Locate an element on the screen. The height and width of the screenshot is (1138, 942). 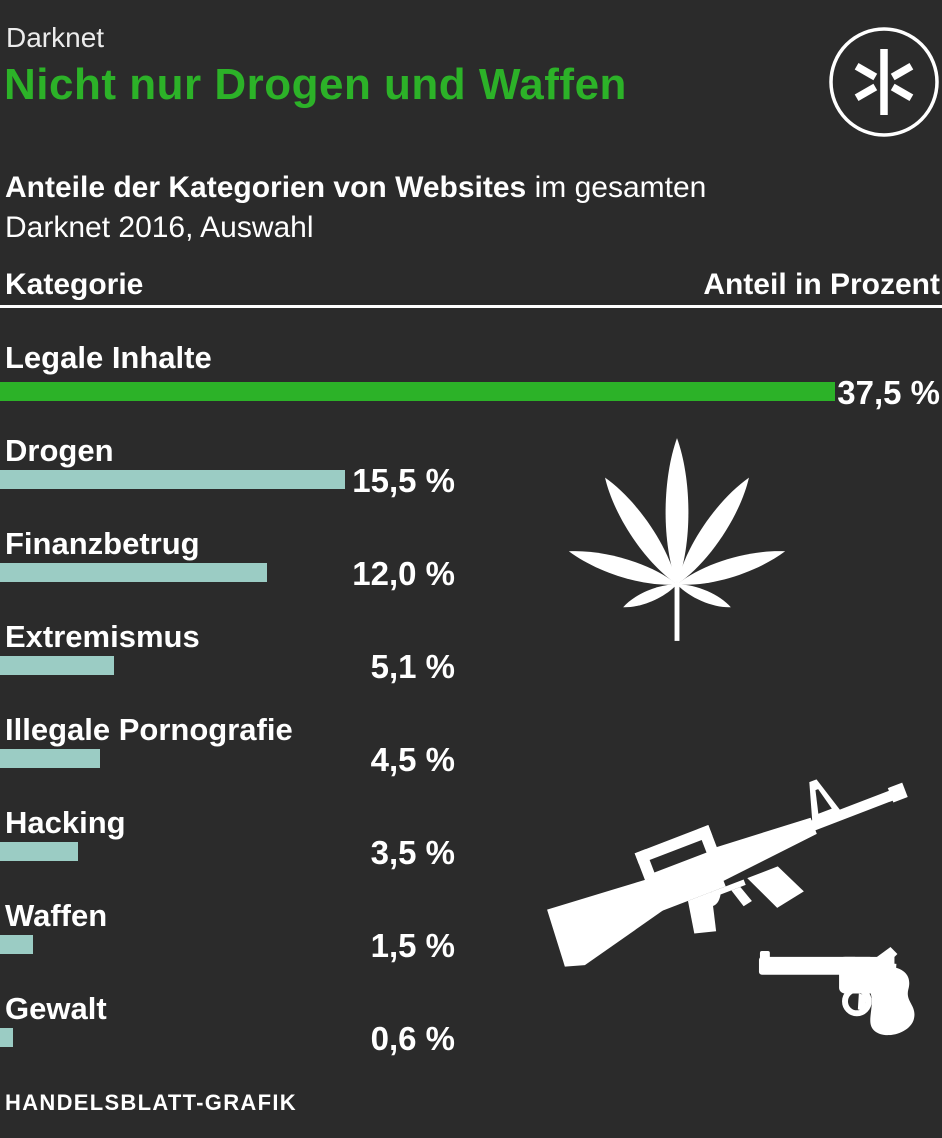
category-label: Gewalt is located at coordinates (56, 1008).